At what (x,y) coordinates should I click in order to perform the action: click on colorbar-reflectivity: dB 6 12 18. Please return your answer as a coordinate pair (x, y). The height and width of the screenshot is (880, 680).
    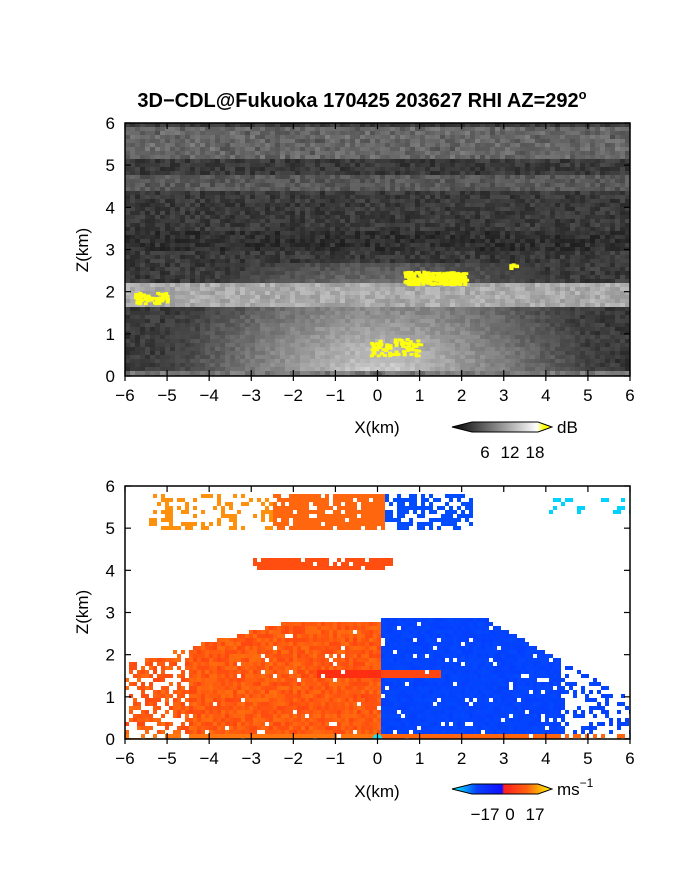
    Looking at the image, I should click on (514, 440).